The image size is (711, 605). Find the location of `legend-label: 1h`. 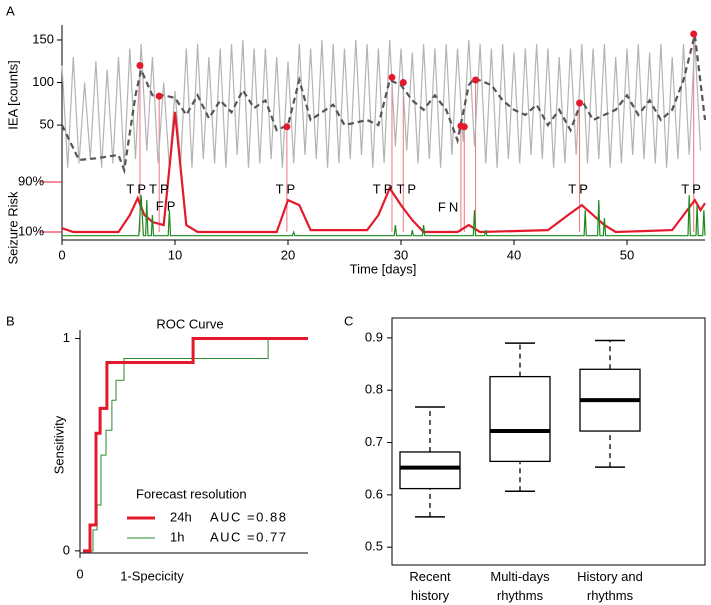

legend-label: 1h is located at coordinates (177, 536).